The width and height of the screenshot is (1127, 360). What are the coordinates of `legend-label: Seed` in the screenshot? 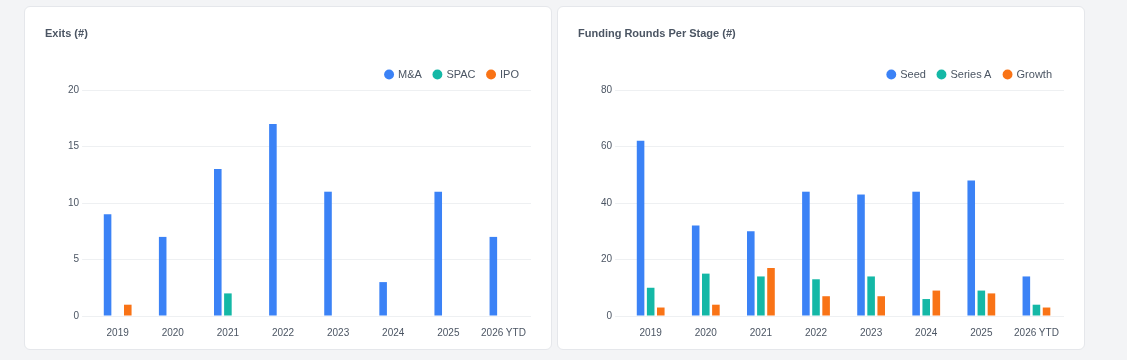 It's located at (913, 73).